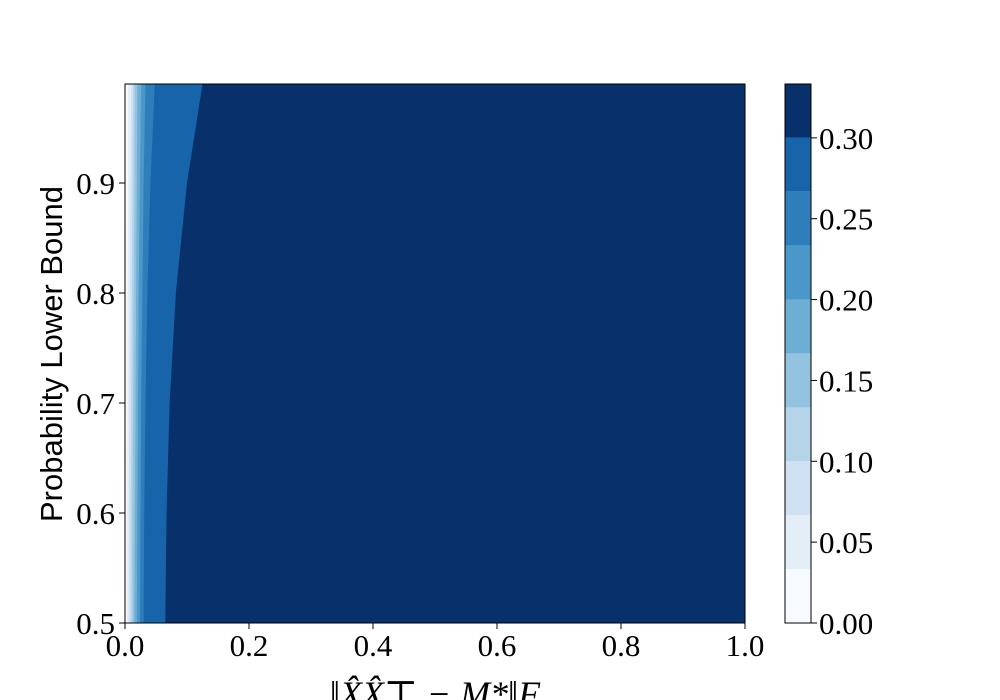 This screenshot has width=1000, height=700. Describe the element at coordinates (745, 645) in the screenshot. I see `x-tick-label: 1.0` at that location.